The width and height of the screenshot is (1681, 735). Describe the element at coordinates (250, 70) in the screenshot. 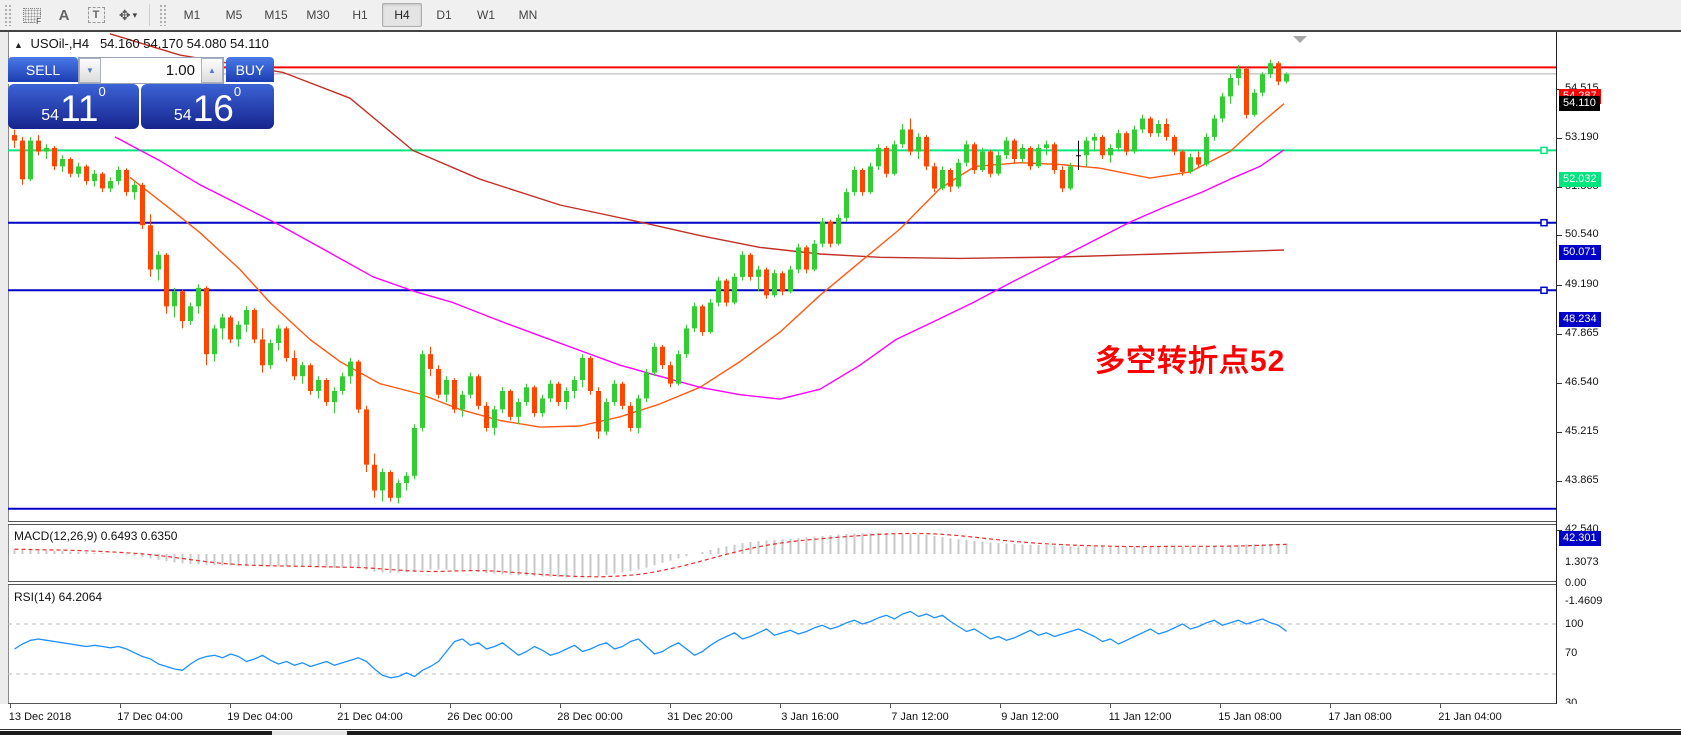

I see `buy-button: BUY` at that location.